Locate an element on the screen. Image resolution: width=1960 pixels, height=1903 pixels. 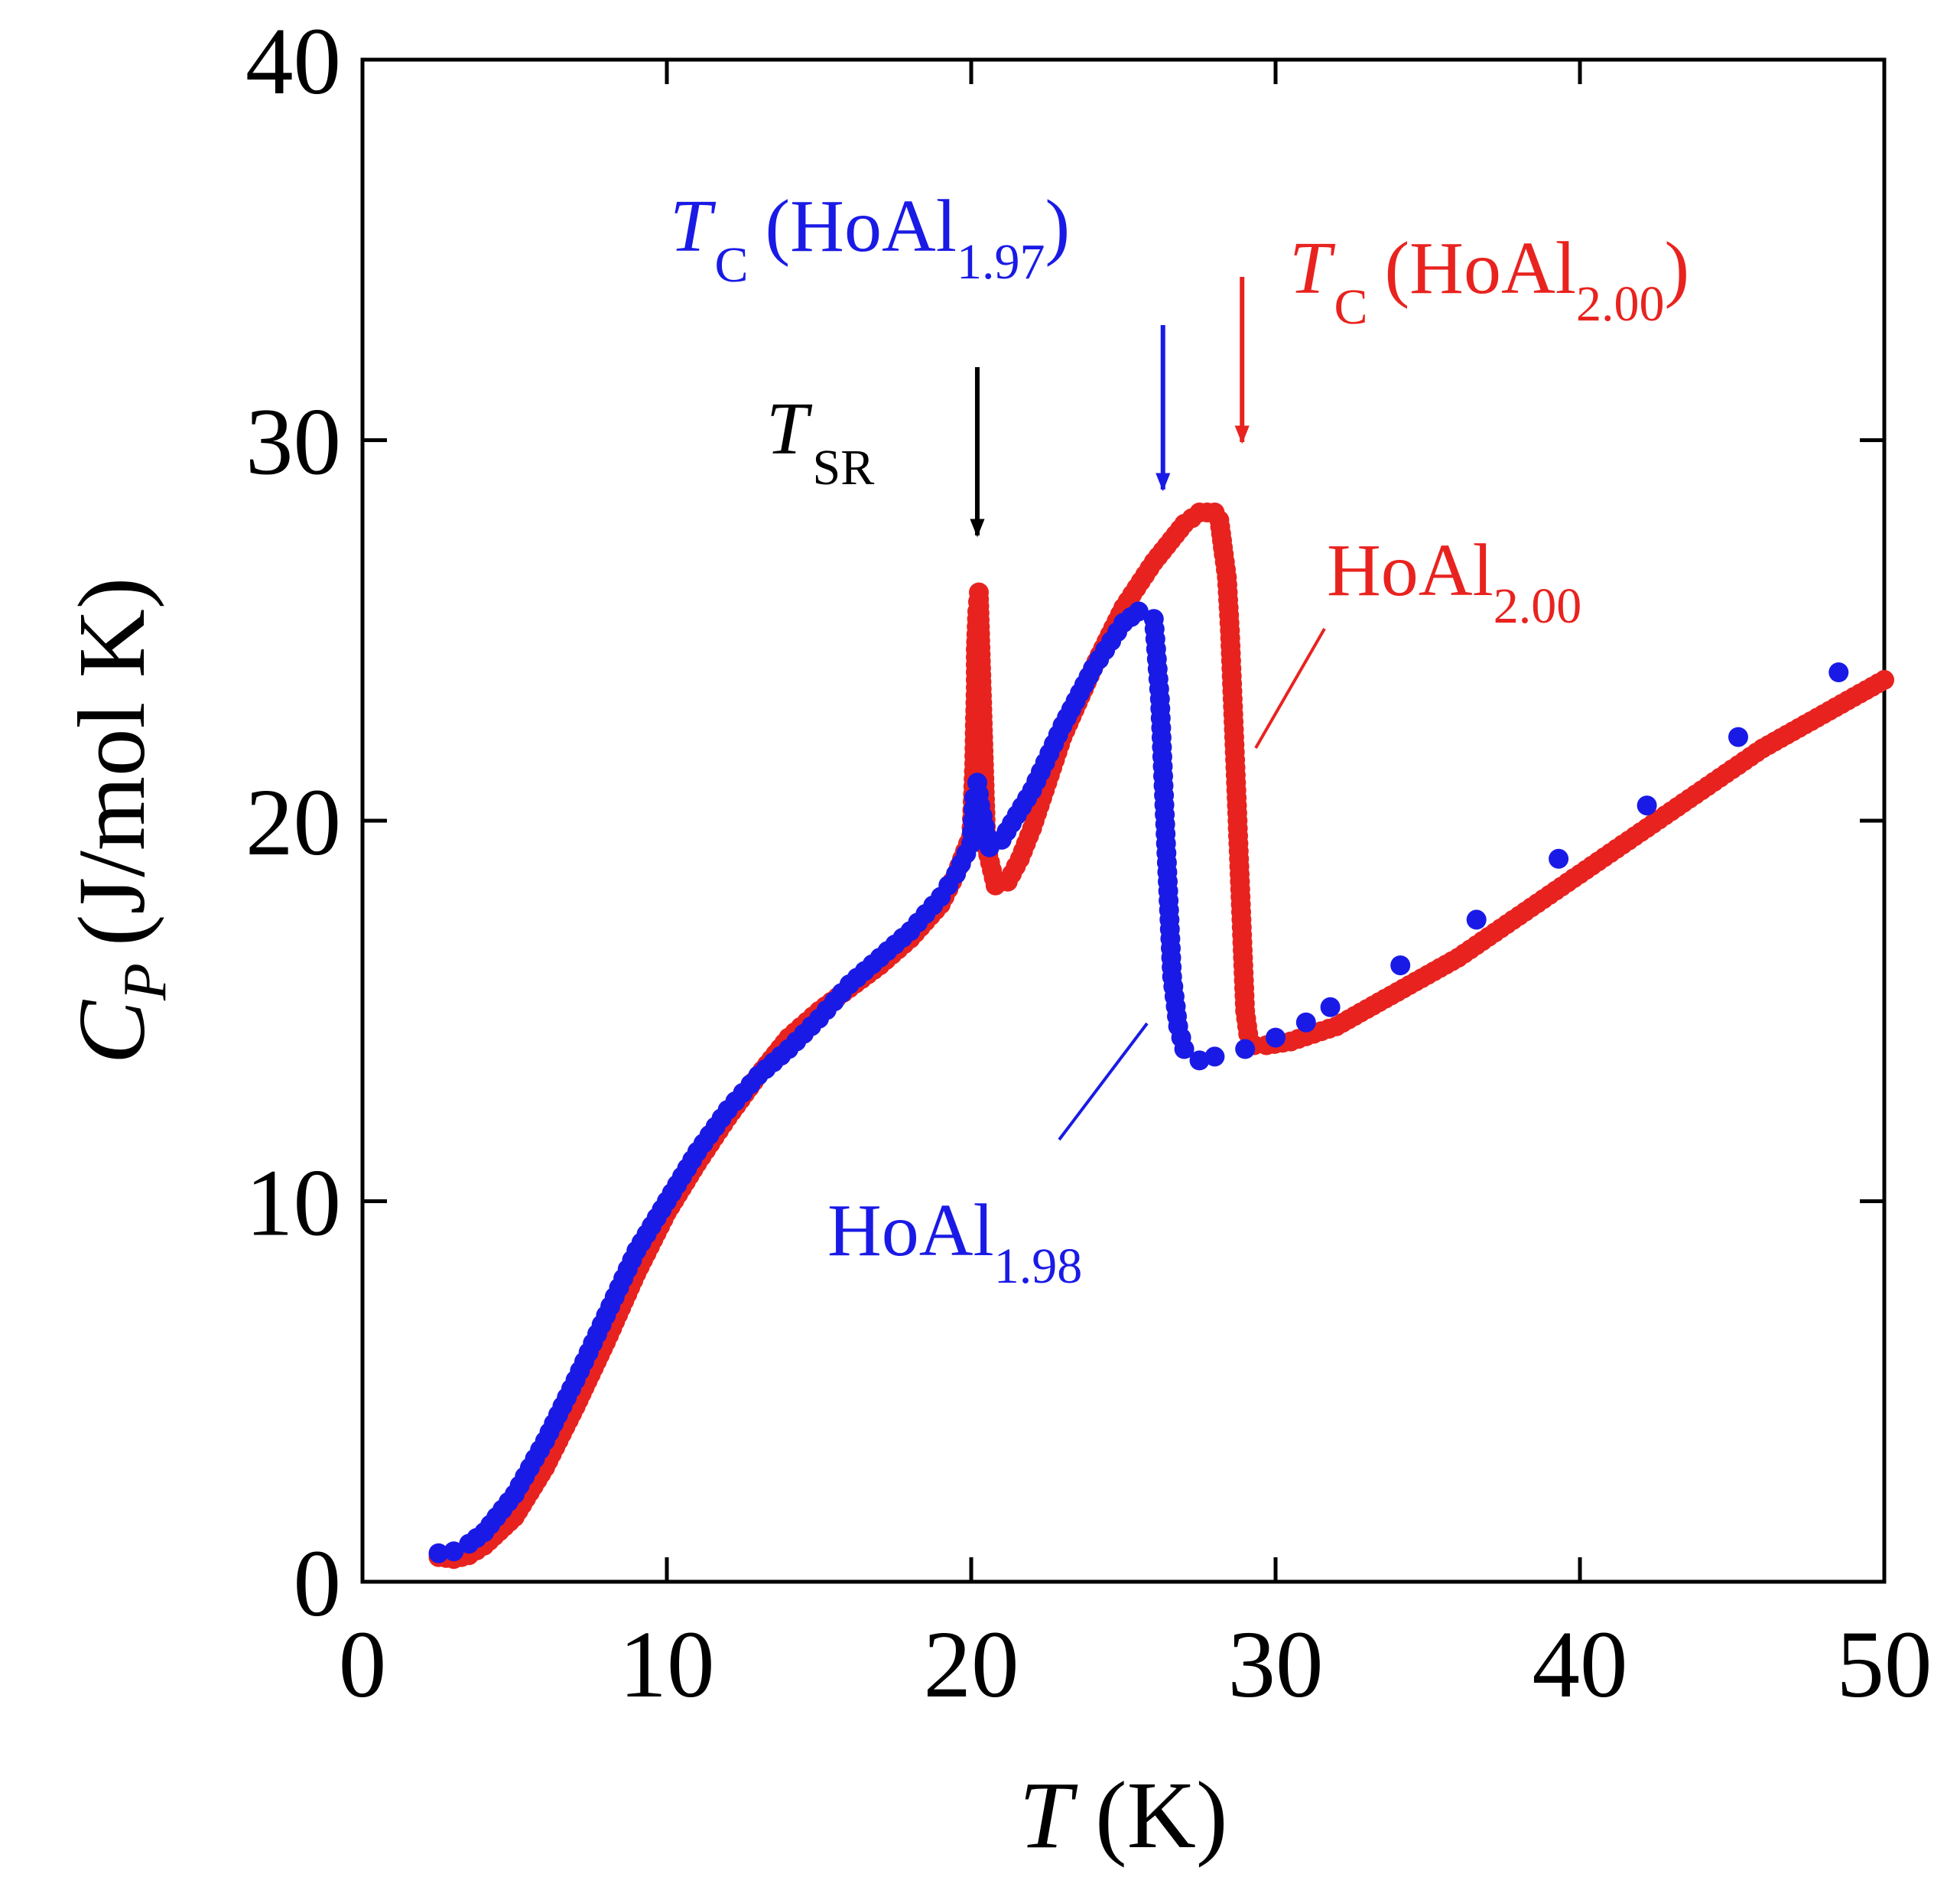
annotation-tc-hoal1-97: TC (HoAl1.97) is located at coordinates (870, 239).